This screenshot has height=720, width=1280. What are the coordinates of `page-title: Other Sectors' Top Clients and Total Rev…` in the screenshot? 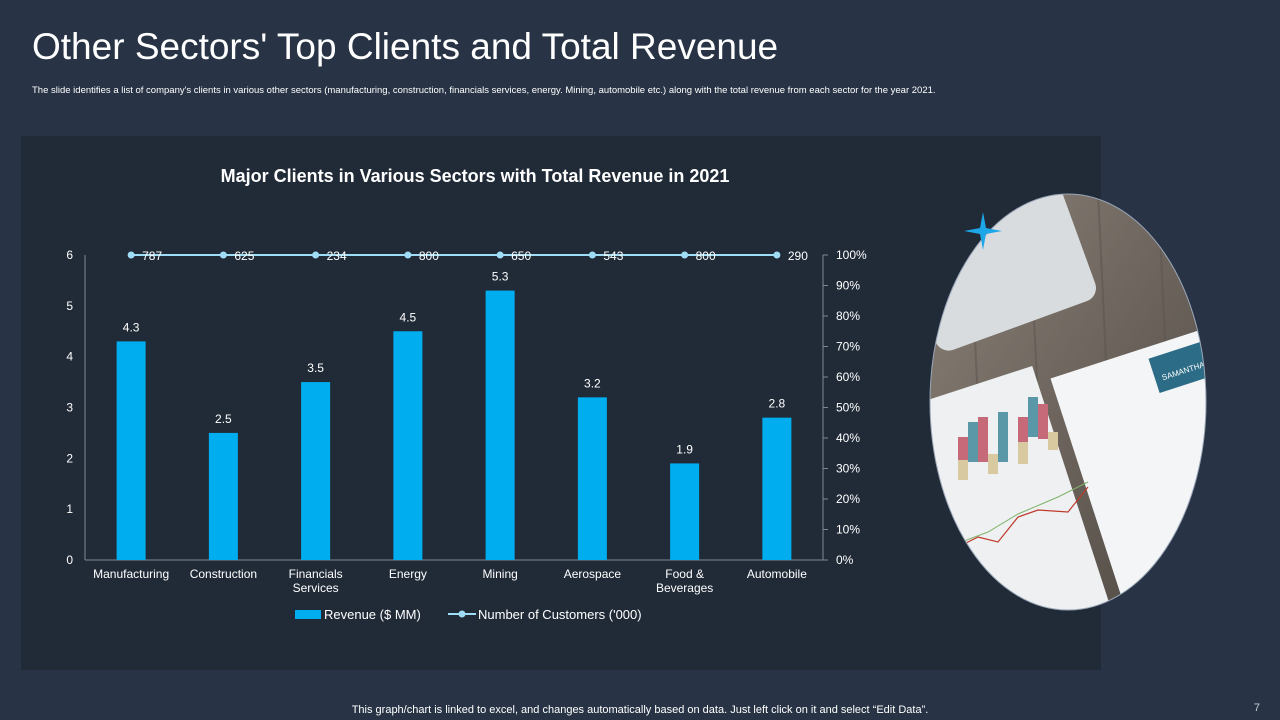 It's located at (405, 46).